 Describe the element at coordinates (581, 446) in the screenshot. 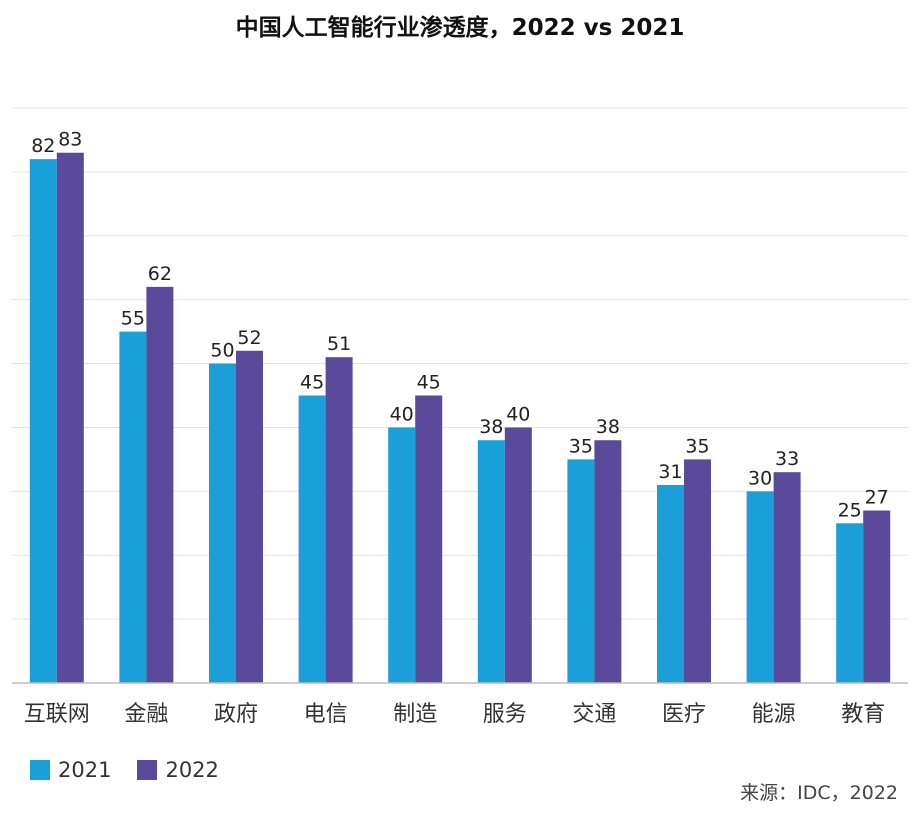

I see `data-label-2021-交通: 35` at that location.